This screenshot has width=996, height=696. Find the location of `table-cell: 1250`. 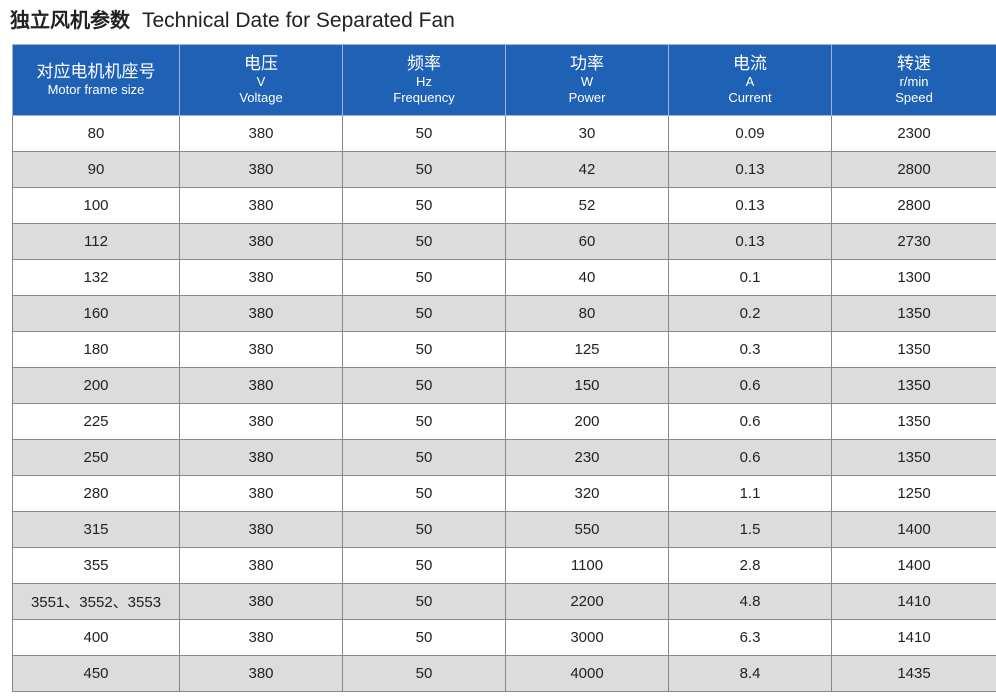

table-cell: 1250 is located at coordinates (913, 493).